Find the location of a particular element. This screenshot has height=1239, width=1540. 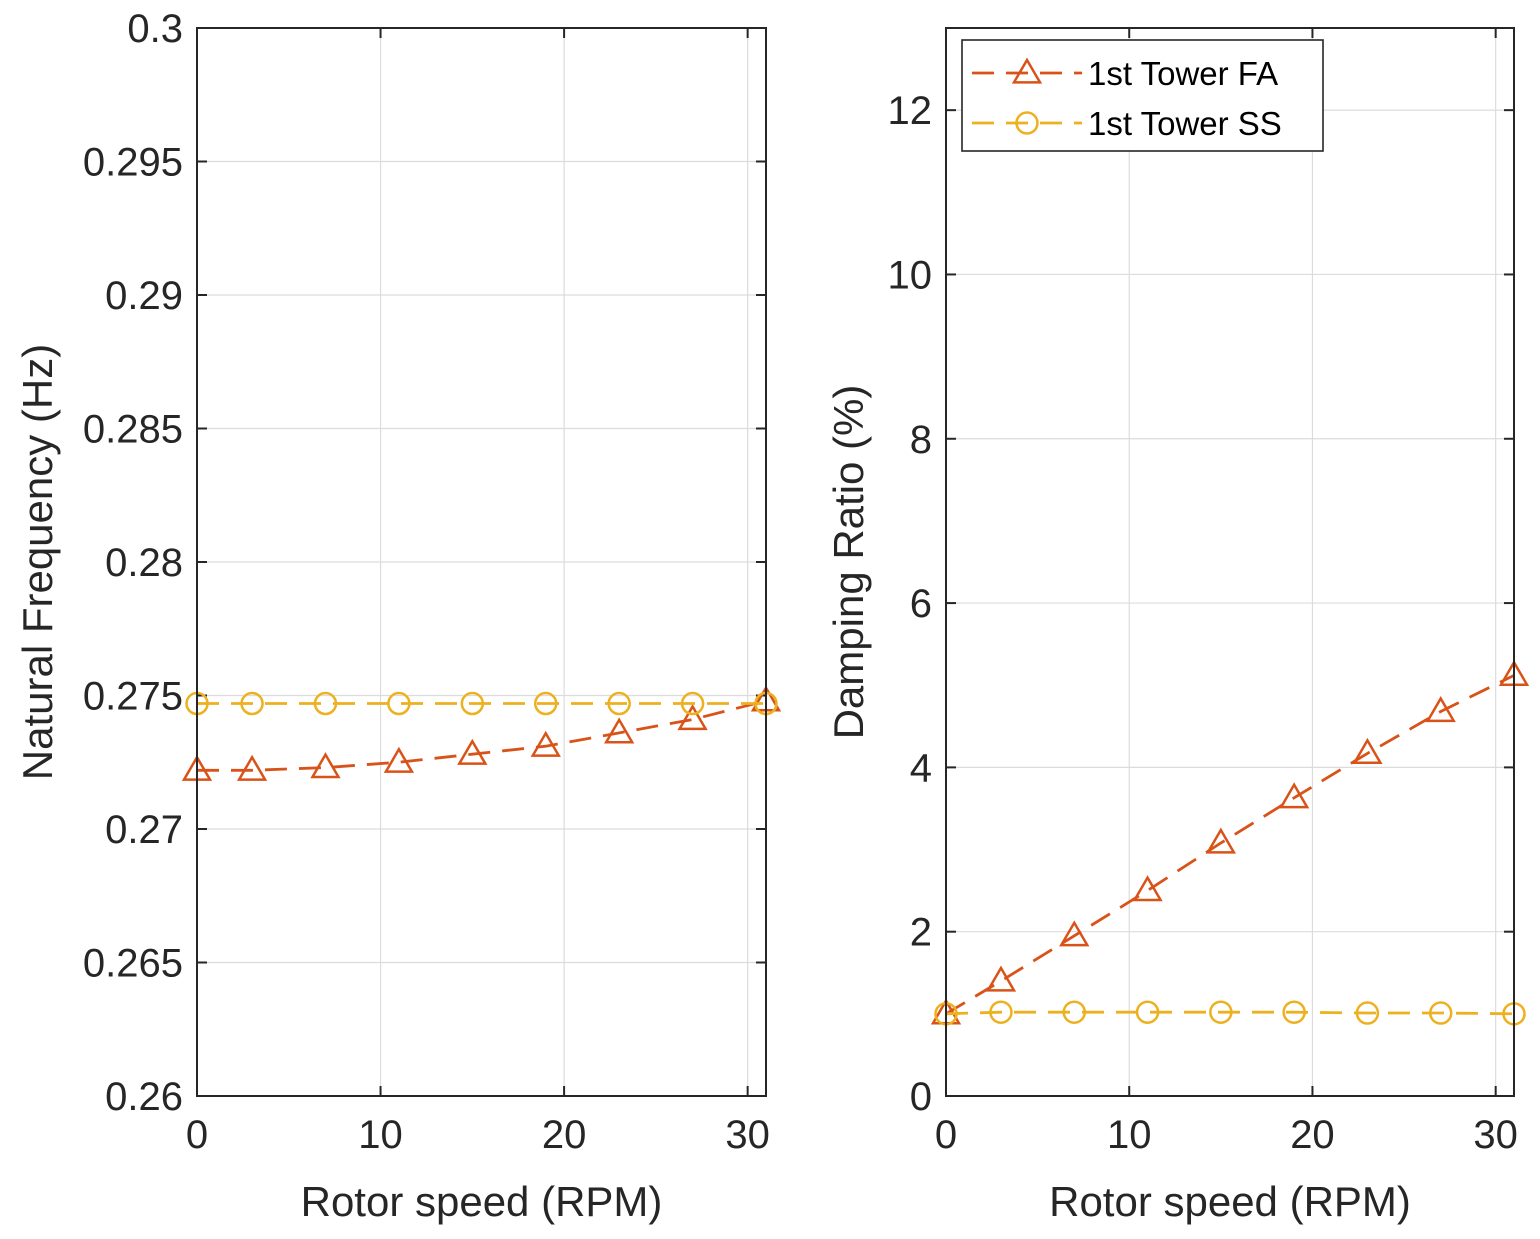

y-tick-label: 2 is located at coordinates (921, 933).